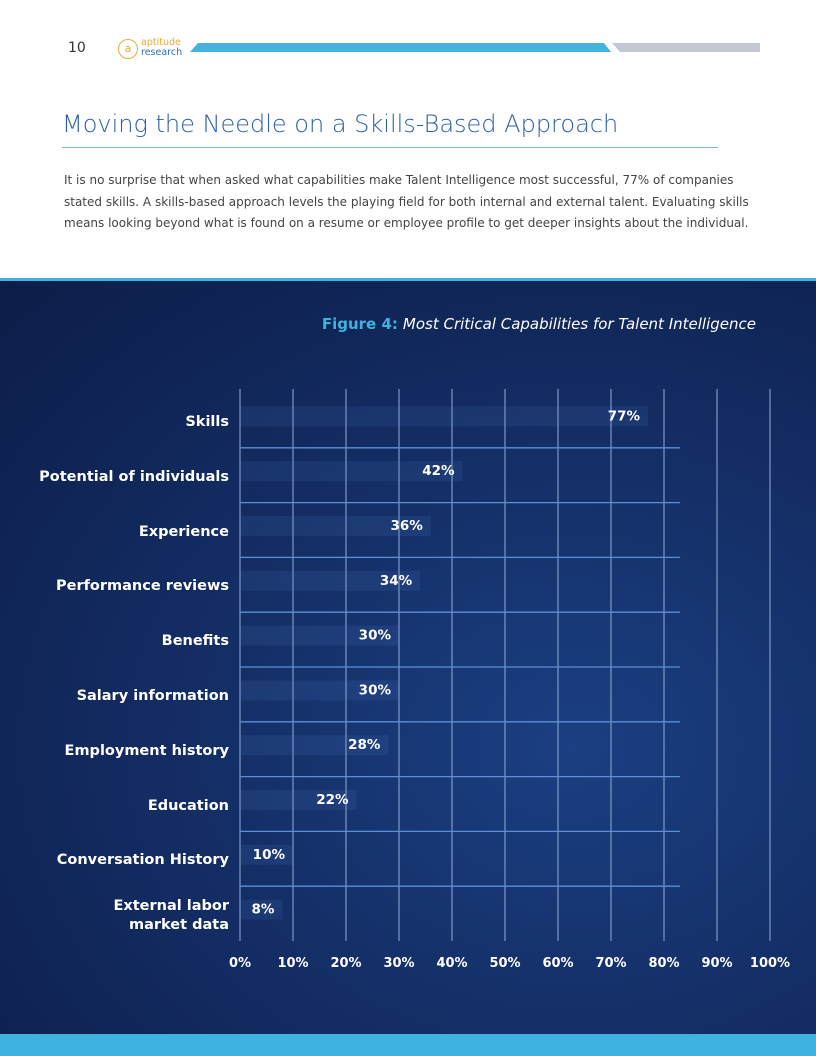 The image size is (816, 1056). What do you see at coordinates (161, 42) in the screenshot?
I see `logo-top: aptitude` at bounding box center [161, 42].